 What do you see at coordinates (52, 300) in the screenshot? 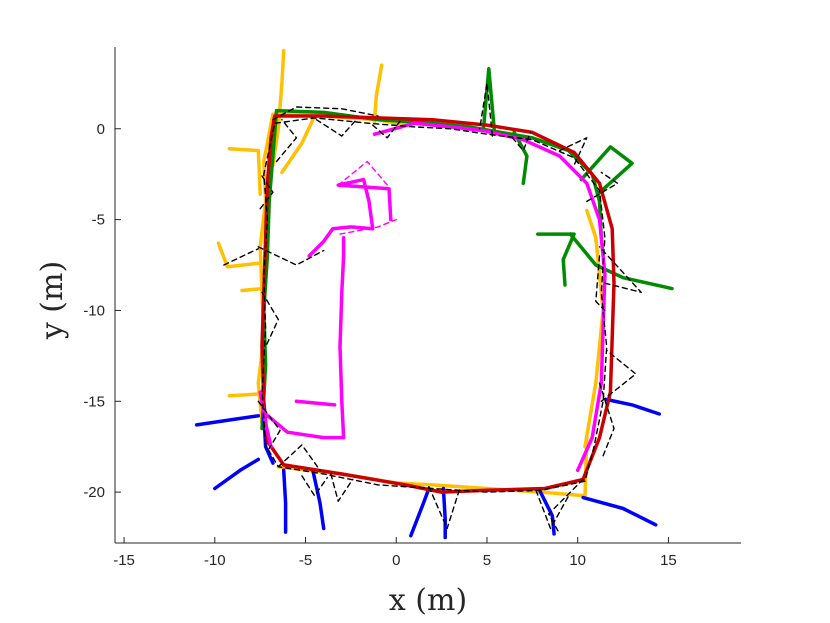
I see `y-axis-label: y (m)` at bounding box center [52, 300].